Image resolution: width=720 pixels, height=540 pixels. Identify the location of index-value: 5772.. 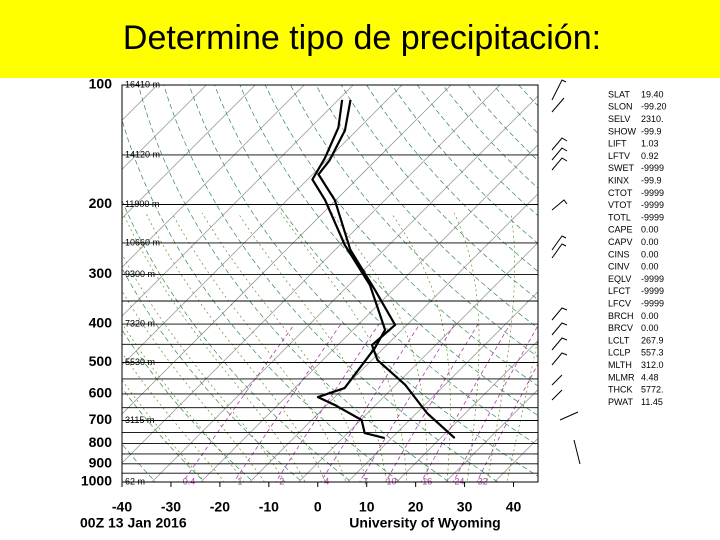
(652, 390).